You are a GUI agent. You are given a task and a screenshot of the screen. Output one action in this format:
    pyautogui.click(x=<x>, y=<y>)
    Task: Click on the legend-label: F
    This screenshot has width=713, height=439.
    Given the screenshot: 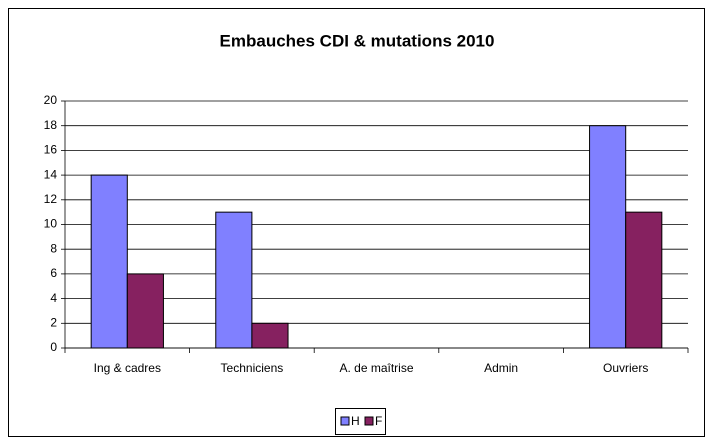 What is the action you would take?
    pyautogui.click(x=378, y=421)
    